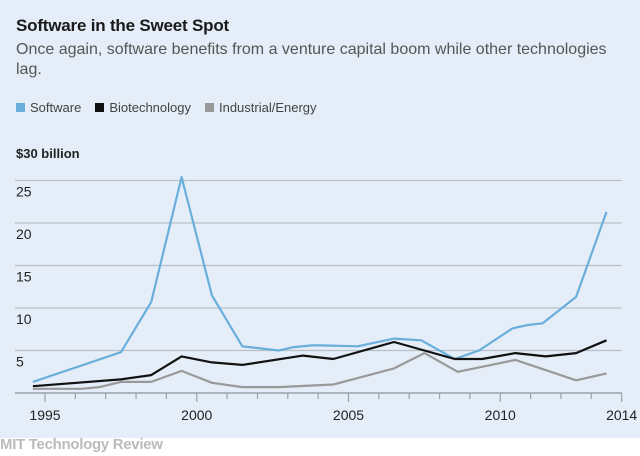  Describe the element at coordinates (24, 319) in the screenshot. I see `y-tick-label: 10` at that location.